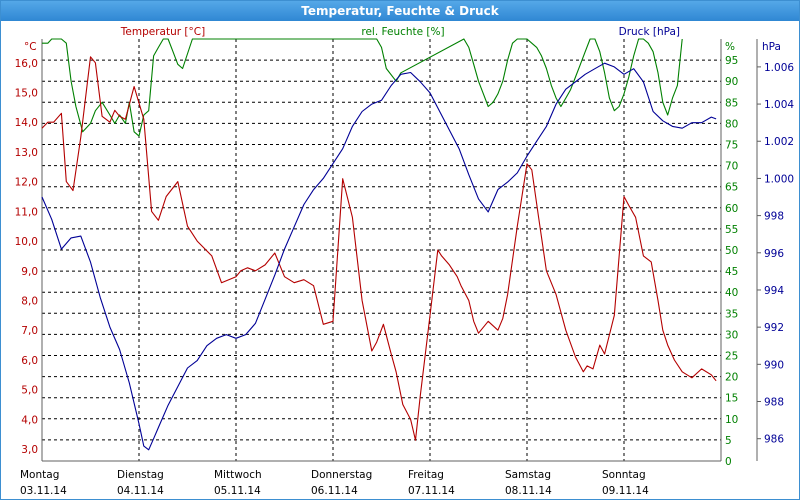 Image resolution: width=800 pixels, height=500 pixels. Describe the element at coordinates (625, 491) in the screenshot. I see `x-tick-date-label: 09.11.14` at that location.